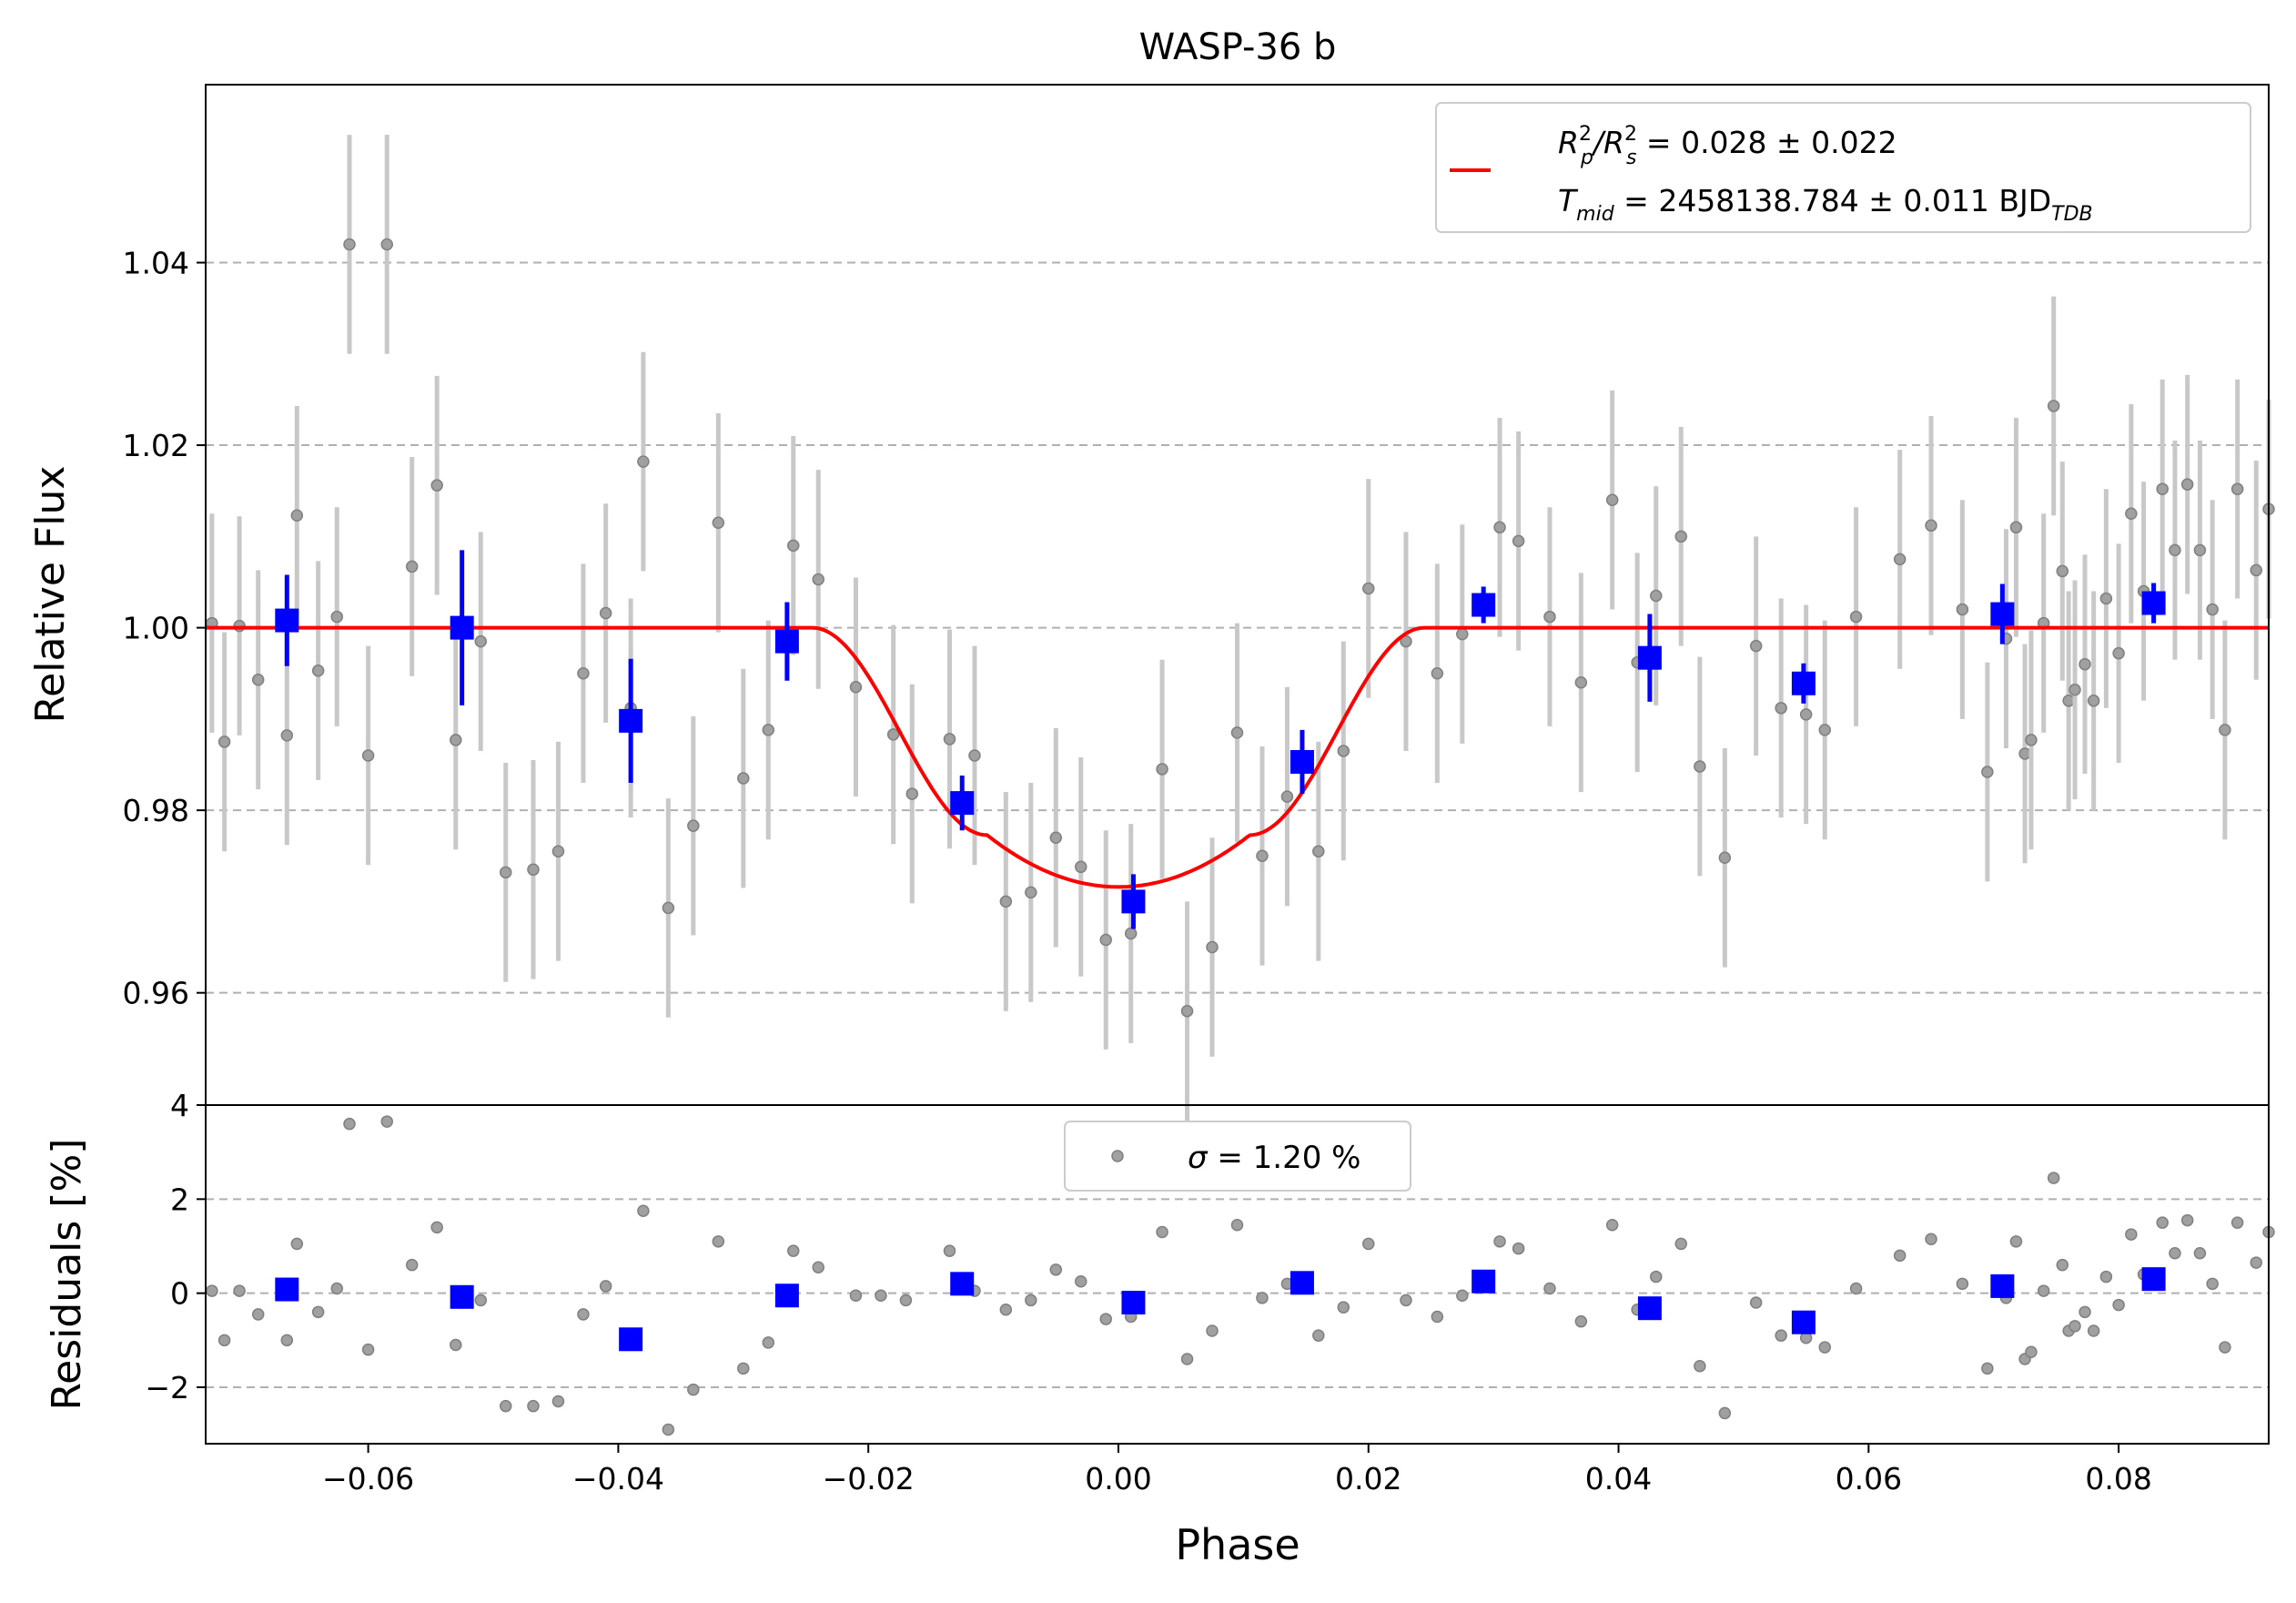  I want to click on top-y-tick-label: 0.96, so click(156, 993).